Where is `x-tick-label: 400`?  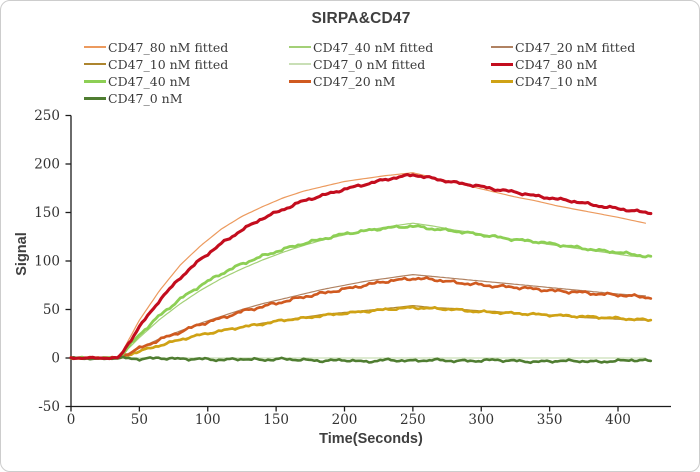 x-tick-label: 400 is located at coordinates (618, 420).